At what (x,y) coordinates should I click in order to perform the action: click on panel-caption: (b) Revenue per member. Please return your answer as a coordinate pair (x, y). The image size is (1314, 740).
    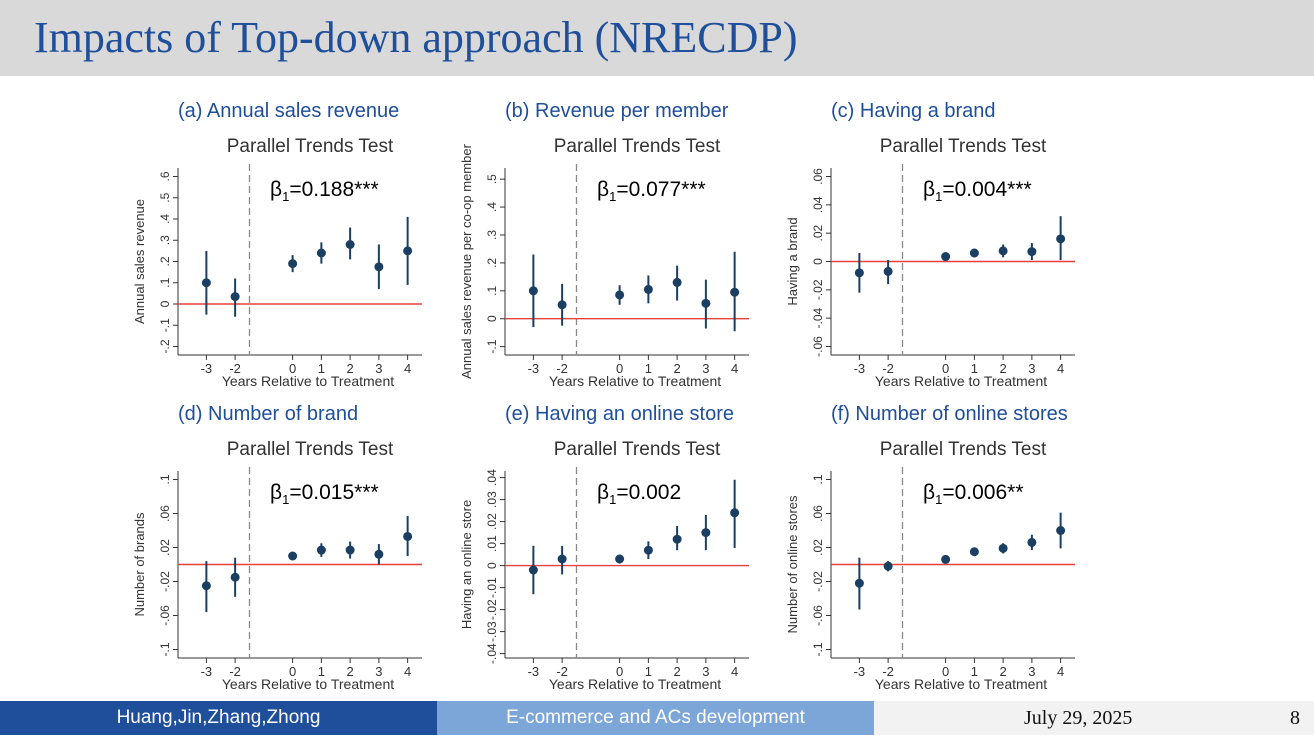
    Looking at the image, I should click on (617, 111).